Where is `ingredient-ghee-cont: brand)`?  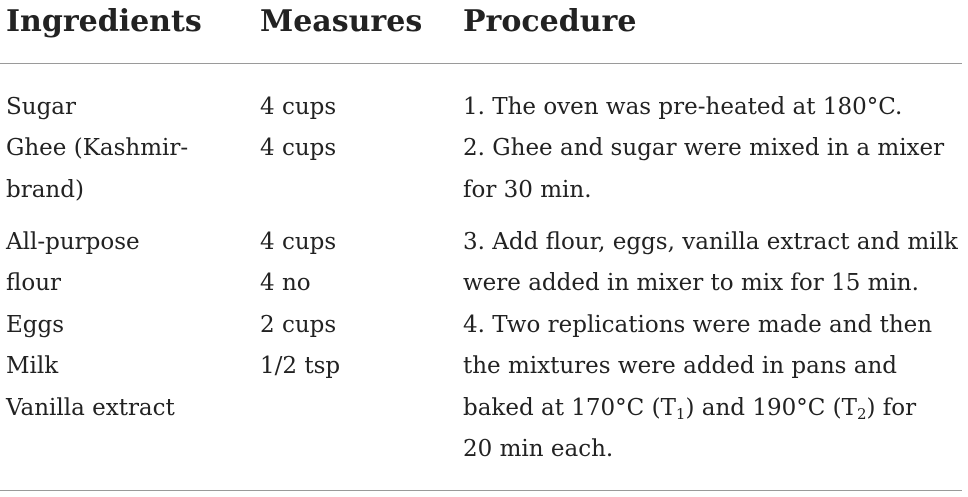
ingredient-ghee-cont: brand) is located at coordinates (45, 190).